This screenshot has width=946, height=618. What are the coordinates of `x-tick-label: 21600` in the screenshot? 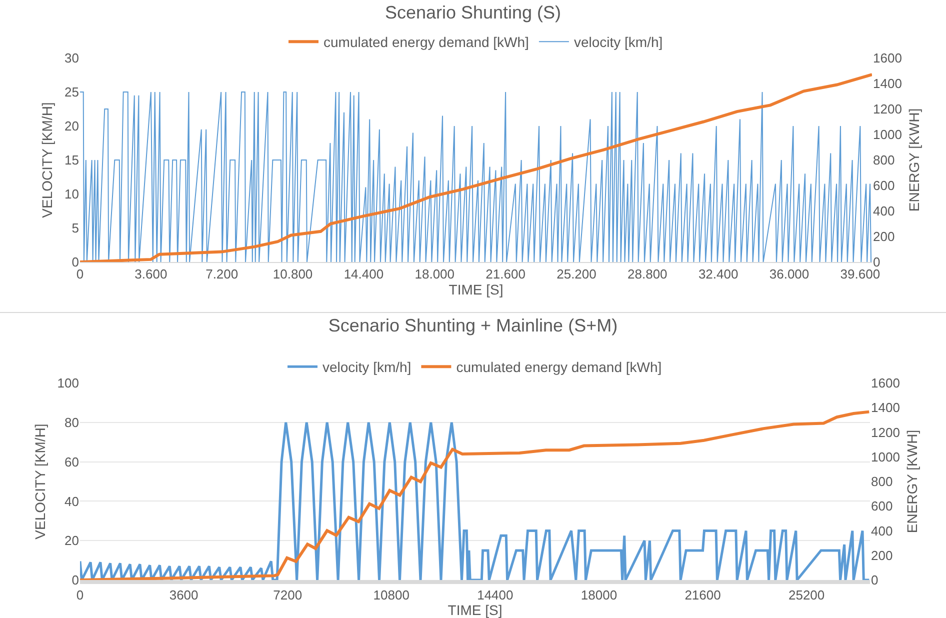 It's located at (702, 595).